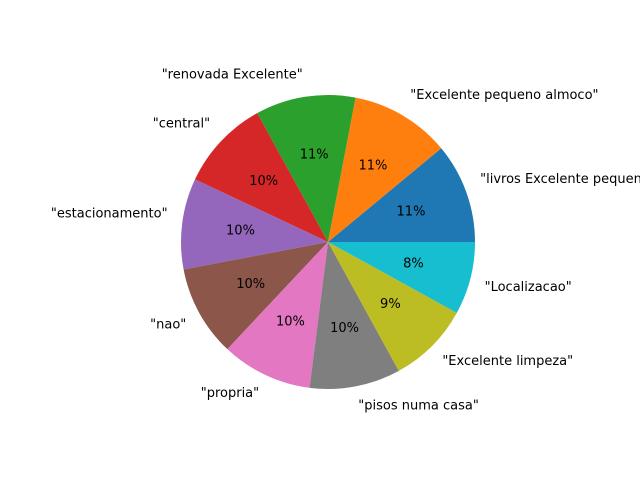 This screenshot has width=640, height=480. I want to click on category-label-pisos-numa-casa: "pisos numa casa", so click(418, 406).